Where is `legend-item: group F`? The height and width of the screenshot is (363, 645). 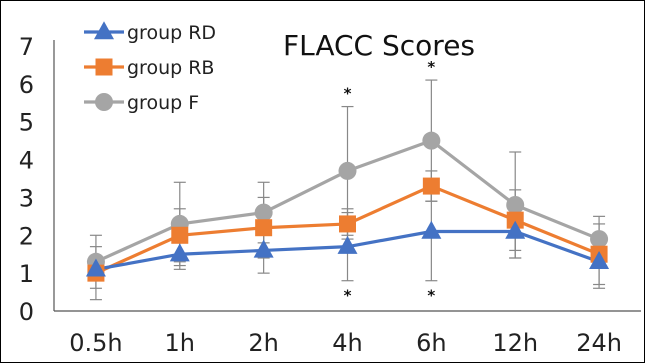
legend-item: group F is located at coordinates (141, 103).